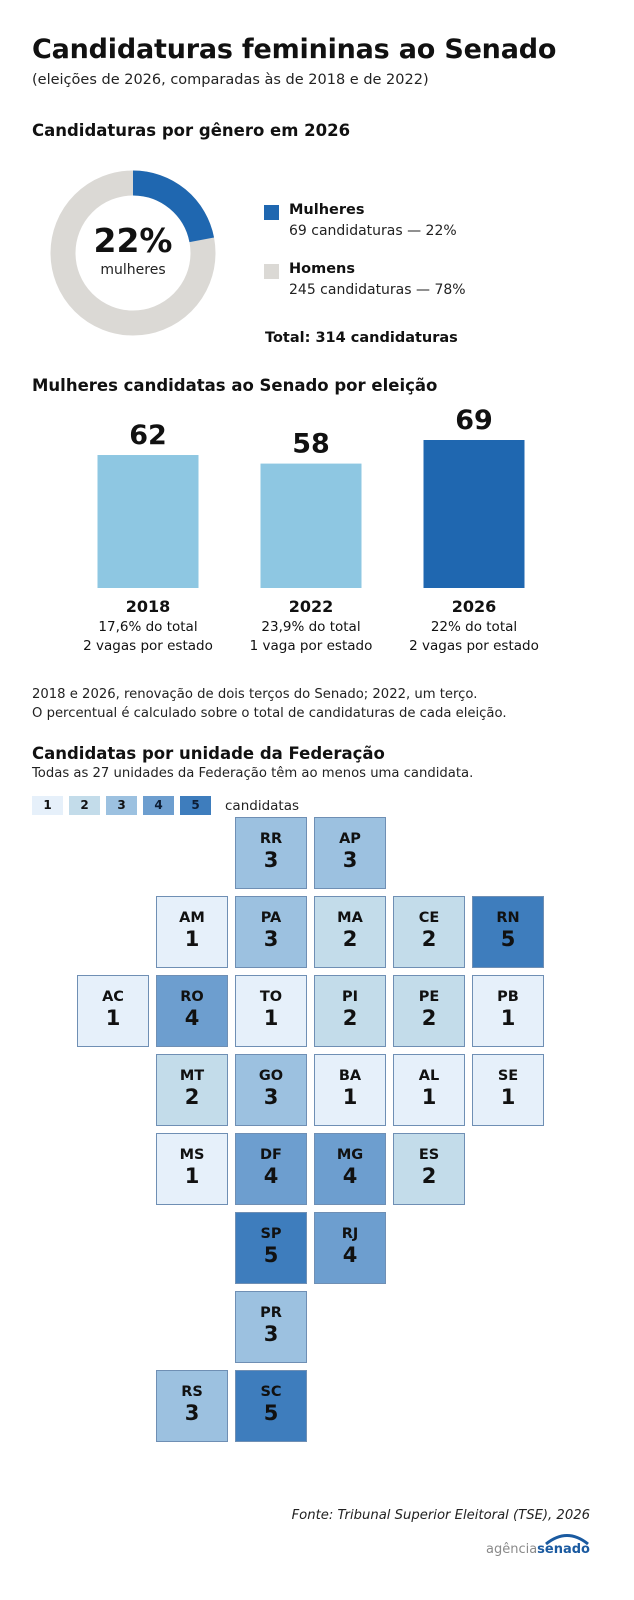  Describe the element at coordinates (429, 1155) in the screenshot. I see `uf-code: ES` at that location.